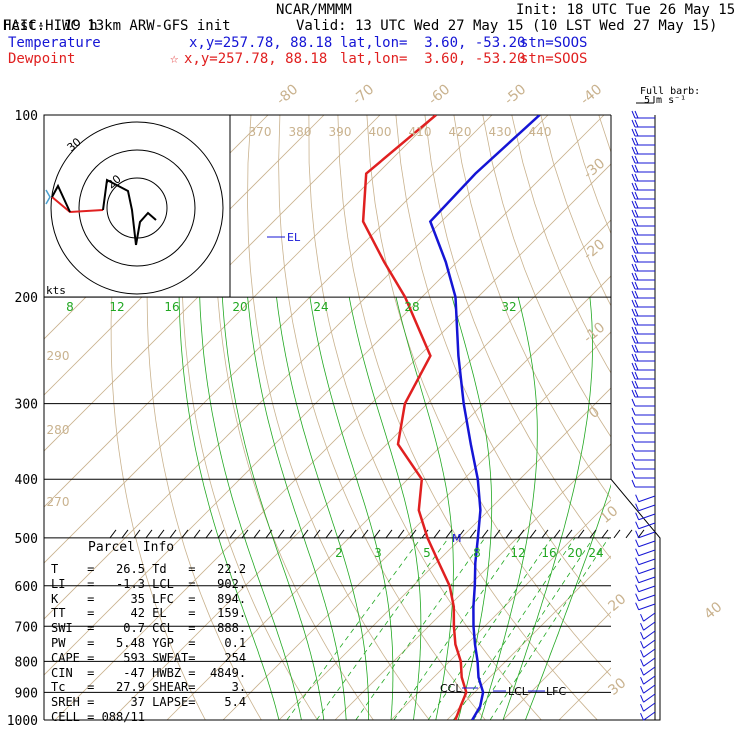 The width and height of the screenshot is (740, 740). Describe the element at coordinates (26, 298) in the screenshot. I see `pressure-tick-label: 200` at that location.